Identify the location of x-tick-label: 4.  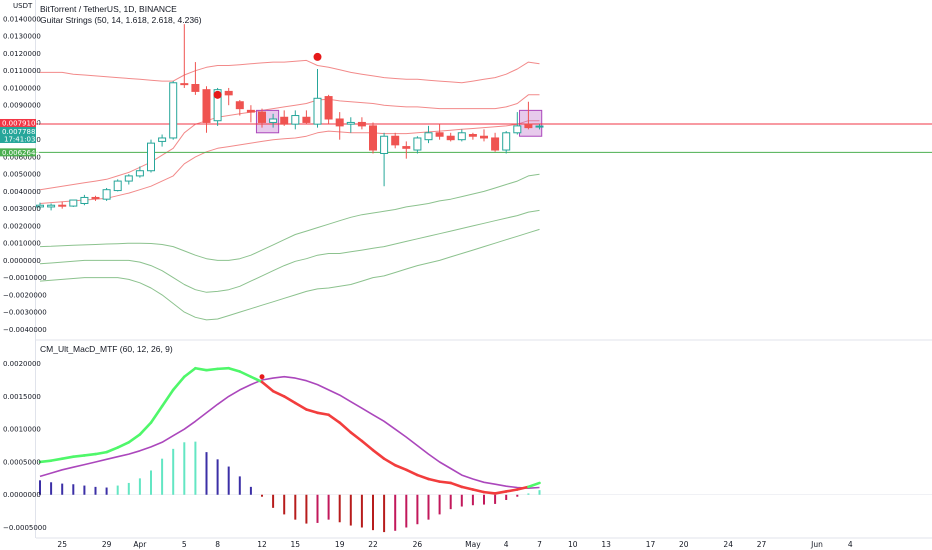
(850, 544).